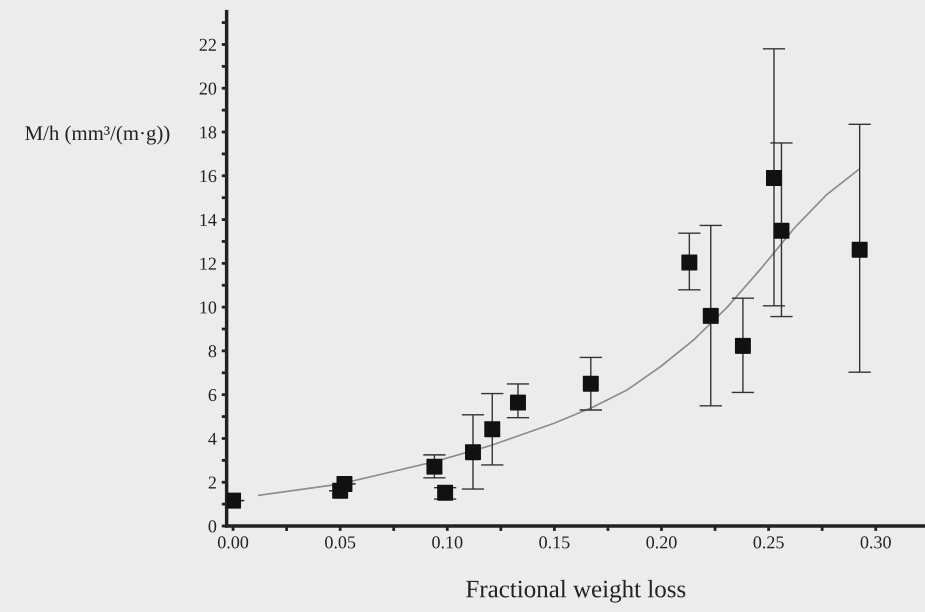 This screenshot has height=612, width=925. Describe the element at coordinates (208, 44) in the screenshot. I see `y-tick-label: 22` at that location.